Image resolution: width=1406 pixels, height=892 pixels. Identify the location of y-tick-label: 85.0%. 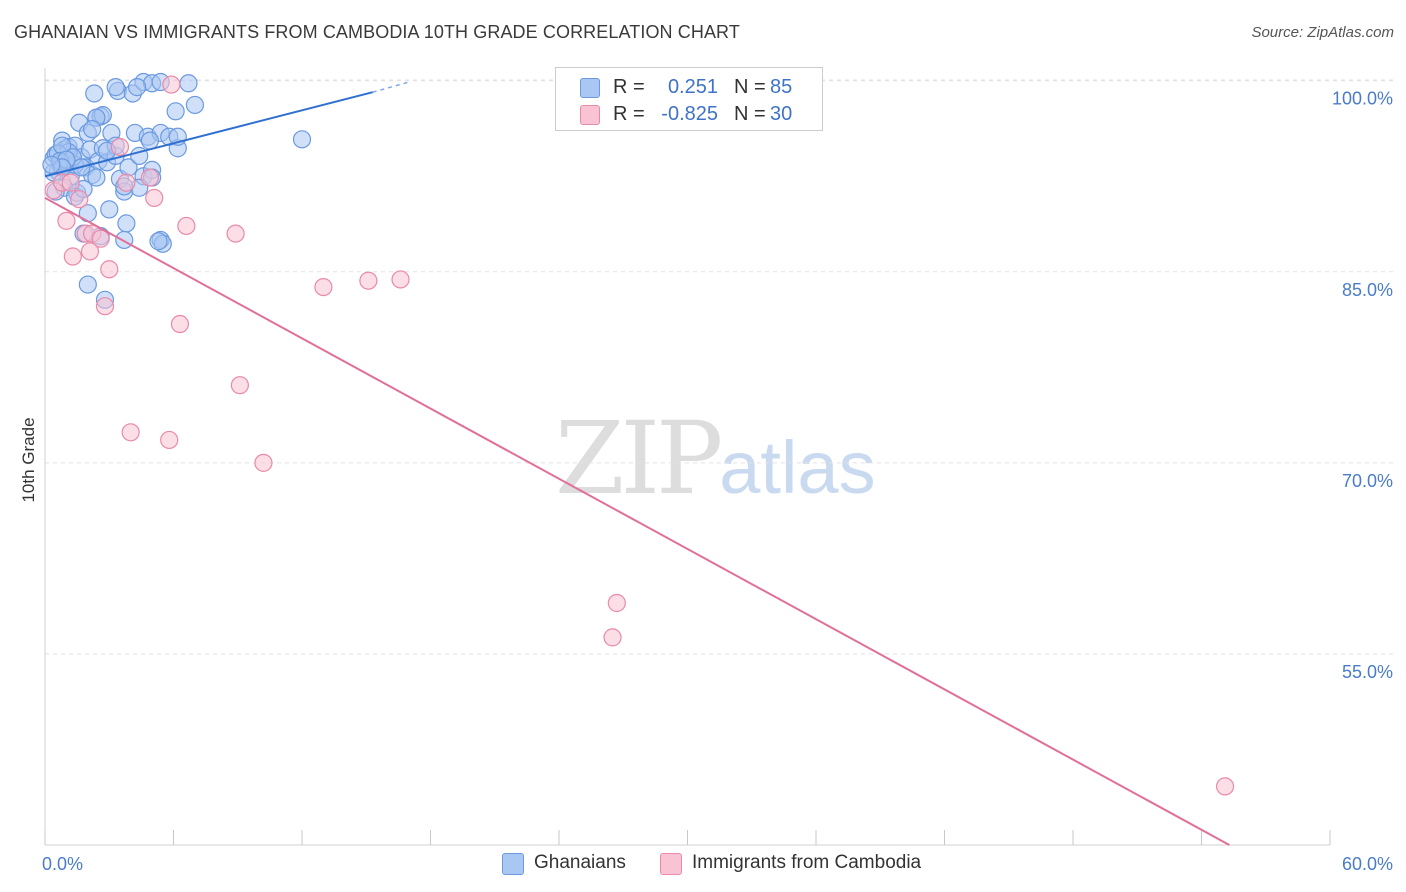
(1367, 290).